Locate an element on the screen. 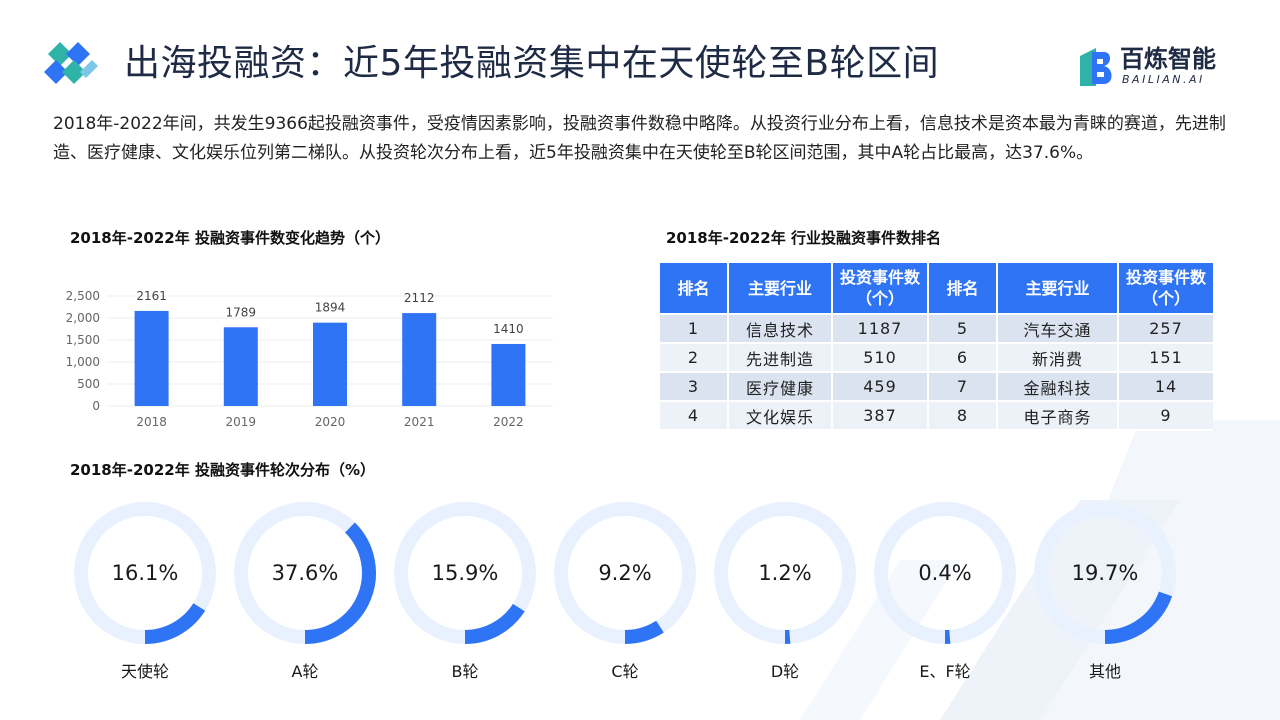 This screenshot has width=1280, height=720. y-tick-label: 0 is located at coordinates (96, 406).